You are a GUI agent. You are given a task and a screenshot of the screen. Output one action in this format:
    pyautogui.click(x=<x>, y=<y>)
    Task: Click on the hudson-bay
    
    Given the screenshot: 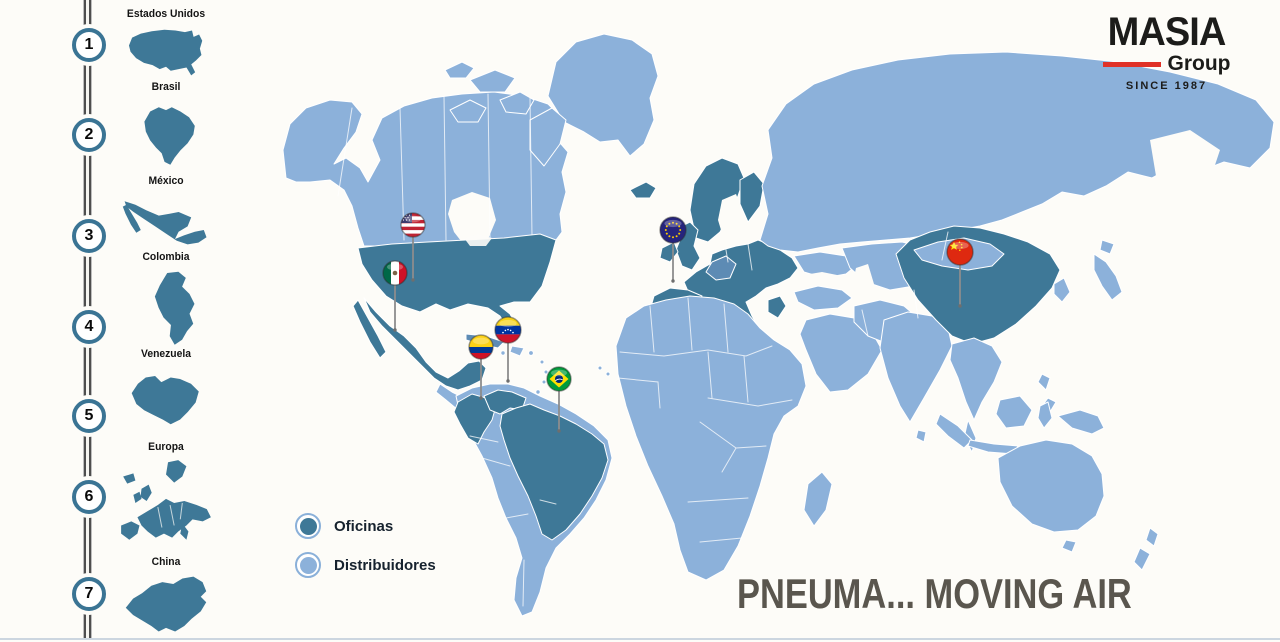 What is the action you would take?
    pyautogui.click(x=472, y=221)
    